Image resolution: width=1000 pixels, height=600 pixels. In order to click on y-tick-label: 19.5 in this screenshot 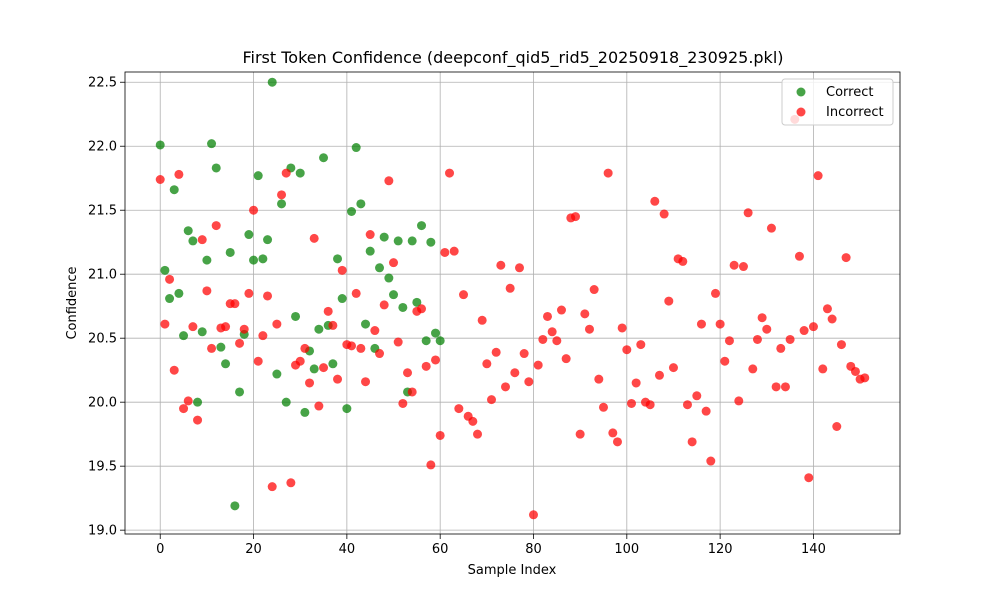, I will do `click(102, 467)`.